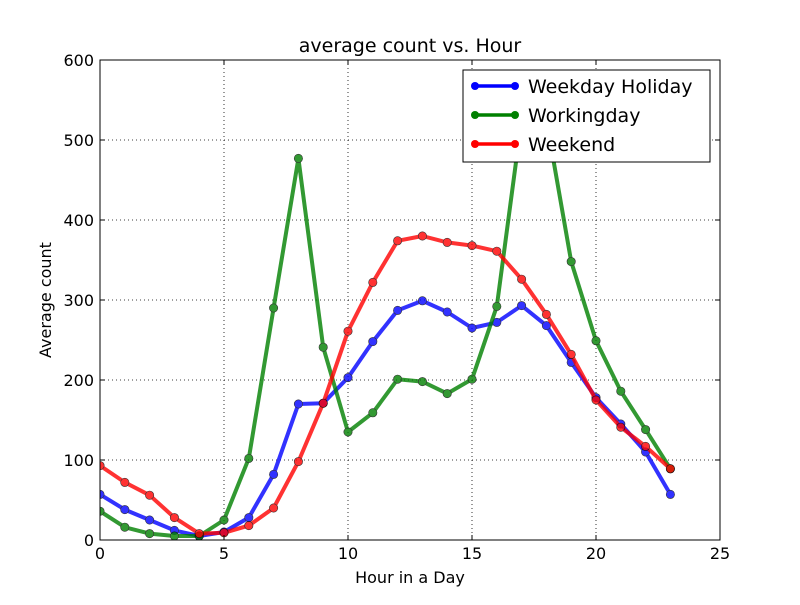 This screenshot has height=605, width=800. Describe the element at coordinates (78, 60) in the screenshot. I see `y-tick-label: 600` at that location.